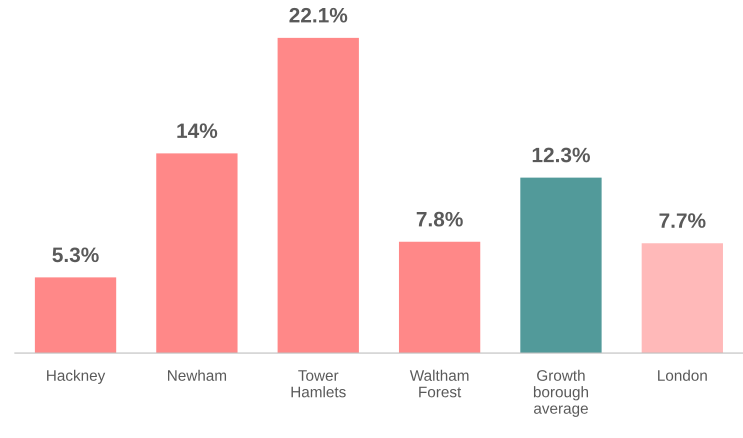  What do you see at coordinates (197, 375) in the screenshot?
I see `x-tick-label: Newham` at bounding box center [197, 375].